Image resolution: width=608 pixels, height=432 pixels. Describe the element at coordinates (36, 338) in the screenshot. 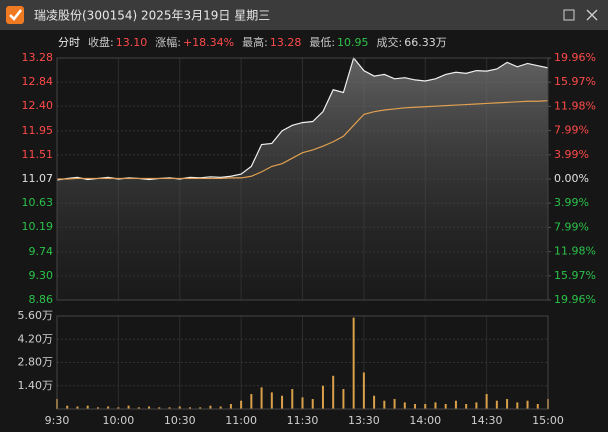

I see `y-tick-label: 4.20万` at that location.